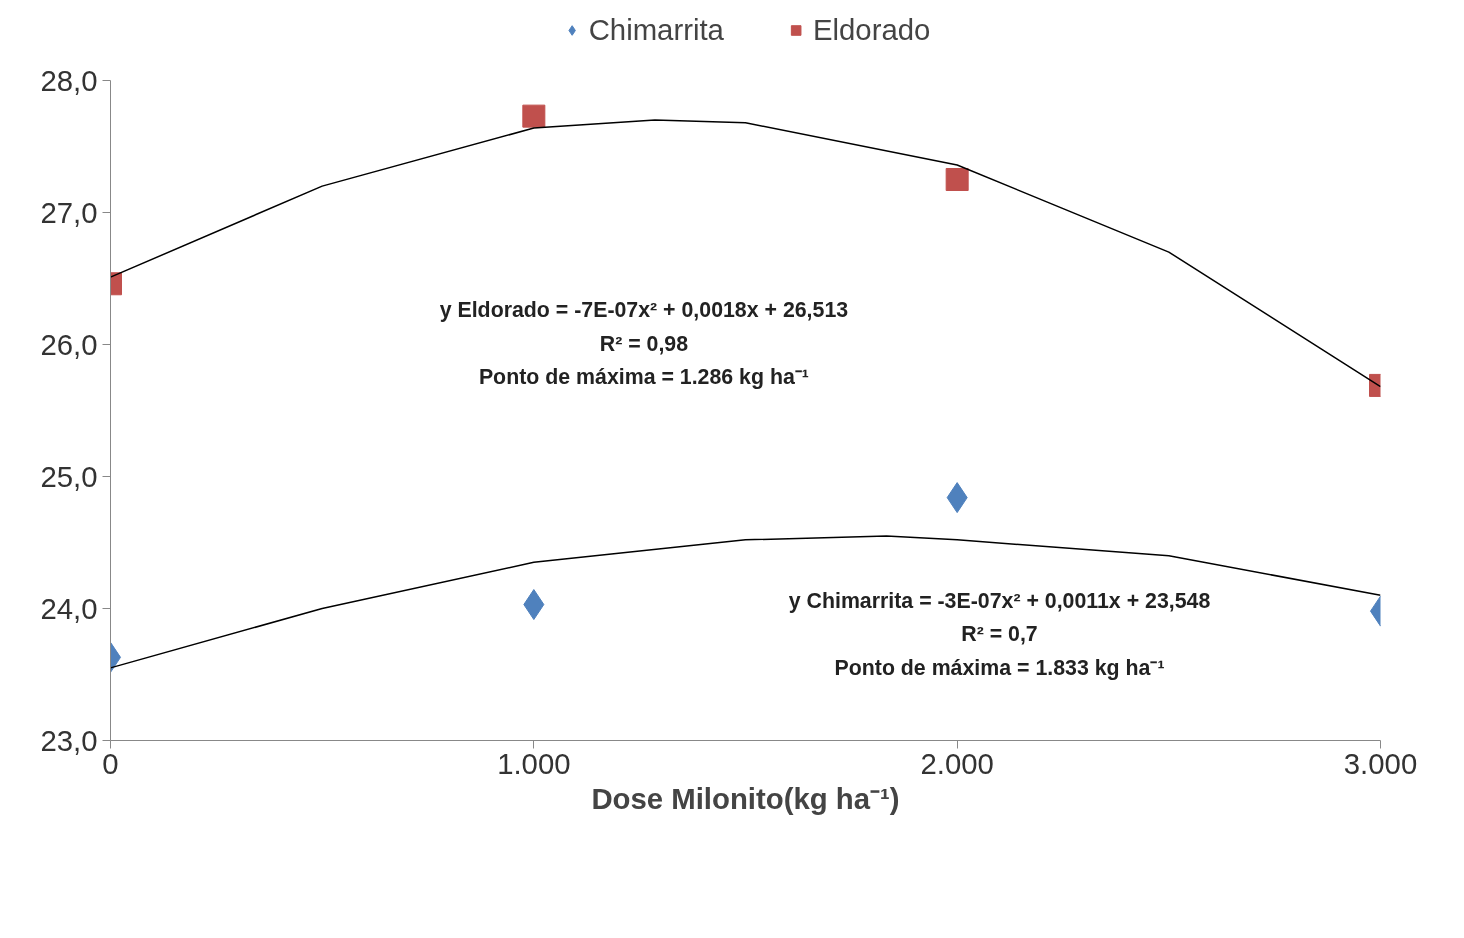  Describe the element at coordinates (69, 608) in the screenshot. I see `y-tick-label: 24,0` at that location.